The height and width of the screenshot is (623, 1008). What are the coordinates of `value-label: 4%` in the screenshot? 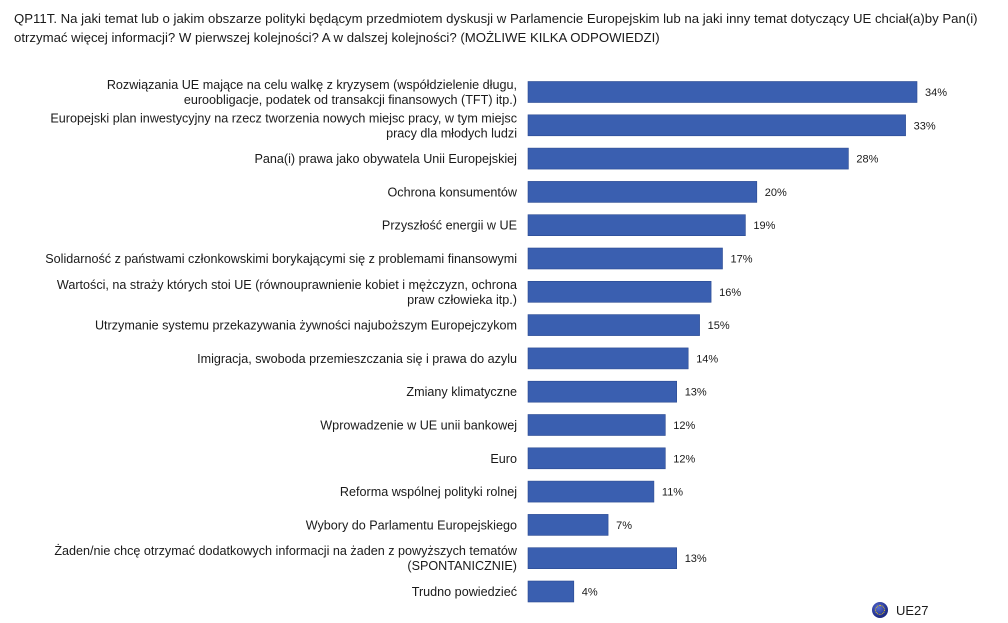 It's located at (590, 593).